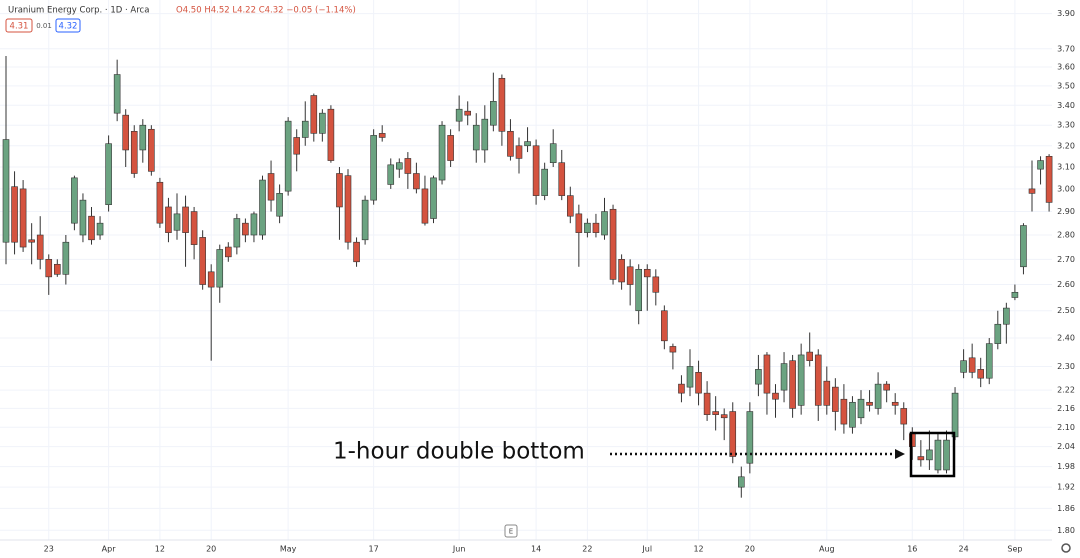 The image size is (1080, 558). What do you see at coordinates (646, 549) in the screenshot?
I see `x-tick-label: Jul` at bounding box center [646, 549].